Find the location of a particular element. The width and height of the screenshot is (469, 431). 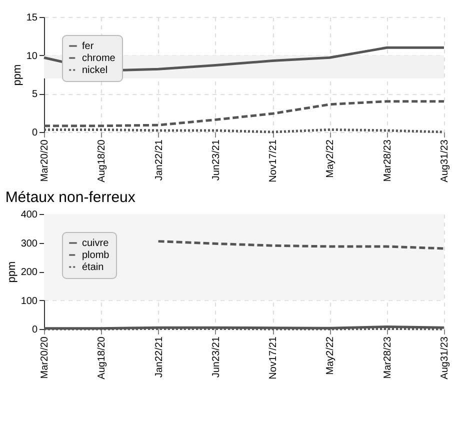

y-tick-label: 400 is located at coordinates (29, 215).